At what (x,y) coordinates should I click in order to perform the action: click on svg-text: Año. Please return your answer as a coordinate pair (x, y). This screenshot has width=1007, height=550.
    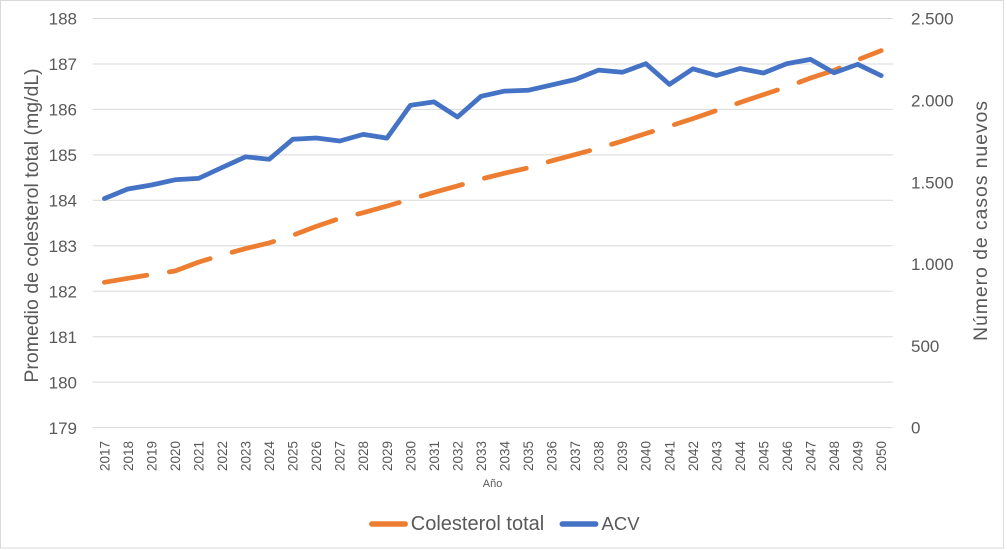
    Looking at the image, I should click on (493, 484).